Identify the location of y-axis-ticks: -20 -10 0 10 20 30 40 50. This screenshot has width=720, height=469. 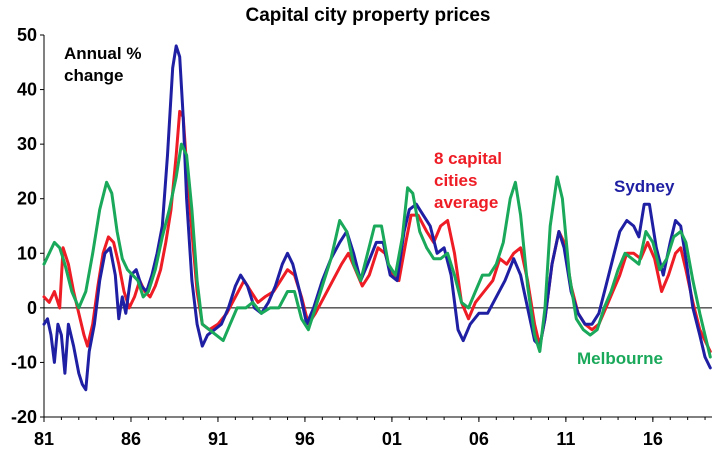
(27, 226).